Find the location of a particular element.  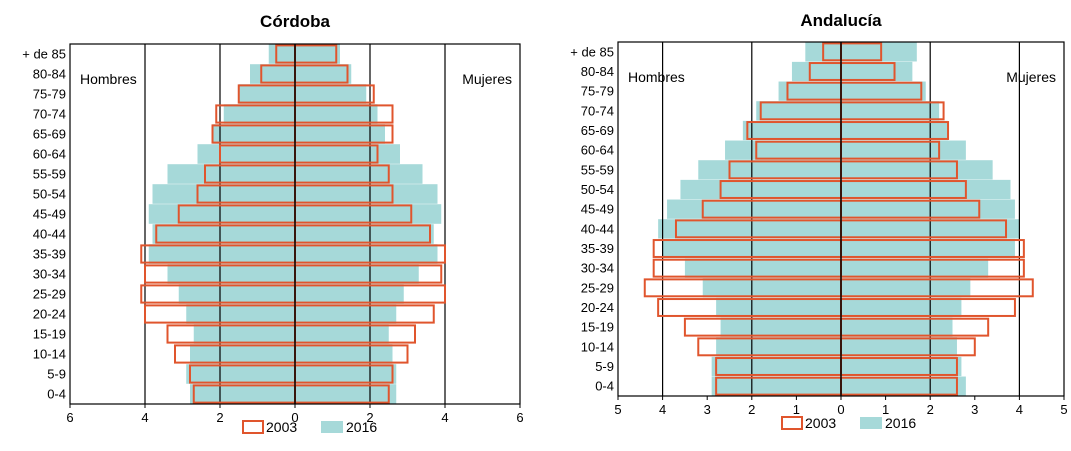

x-tick-label: 6 is located at coordinates (519, 417).